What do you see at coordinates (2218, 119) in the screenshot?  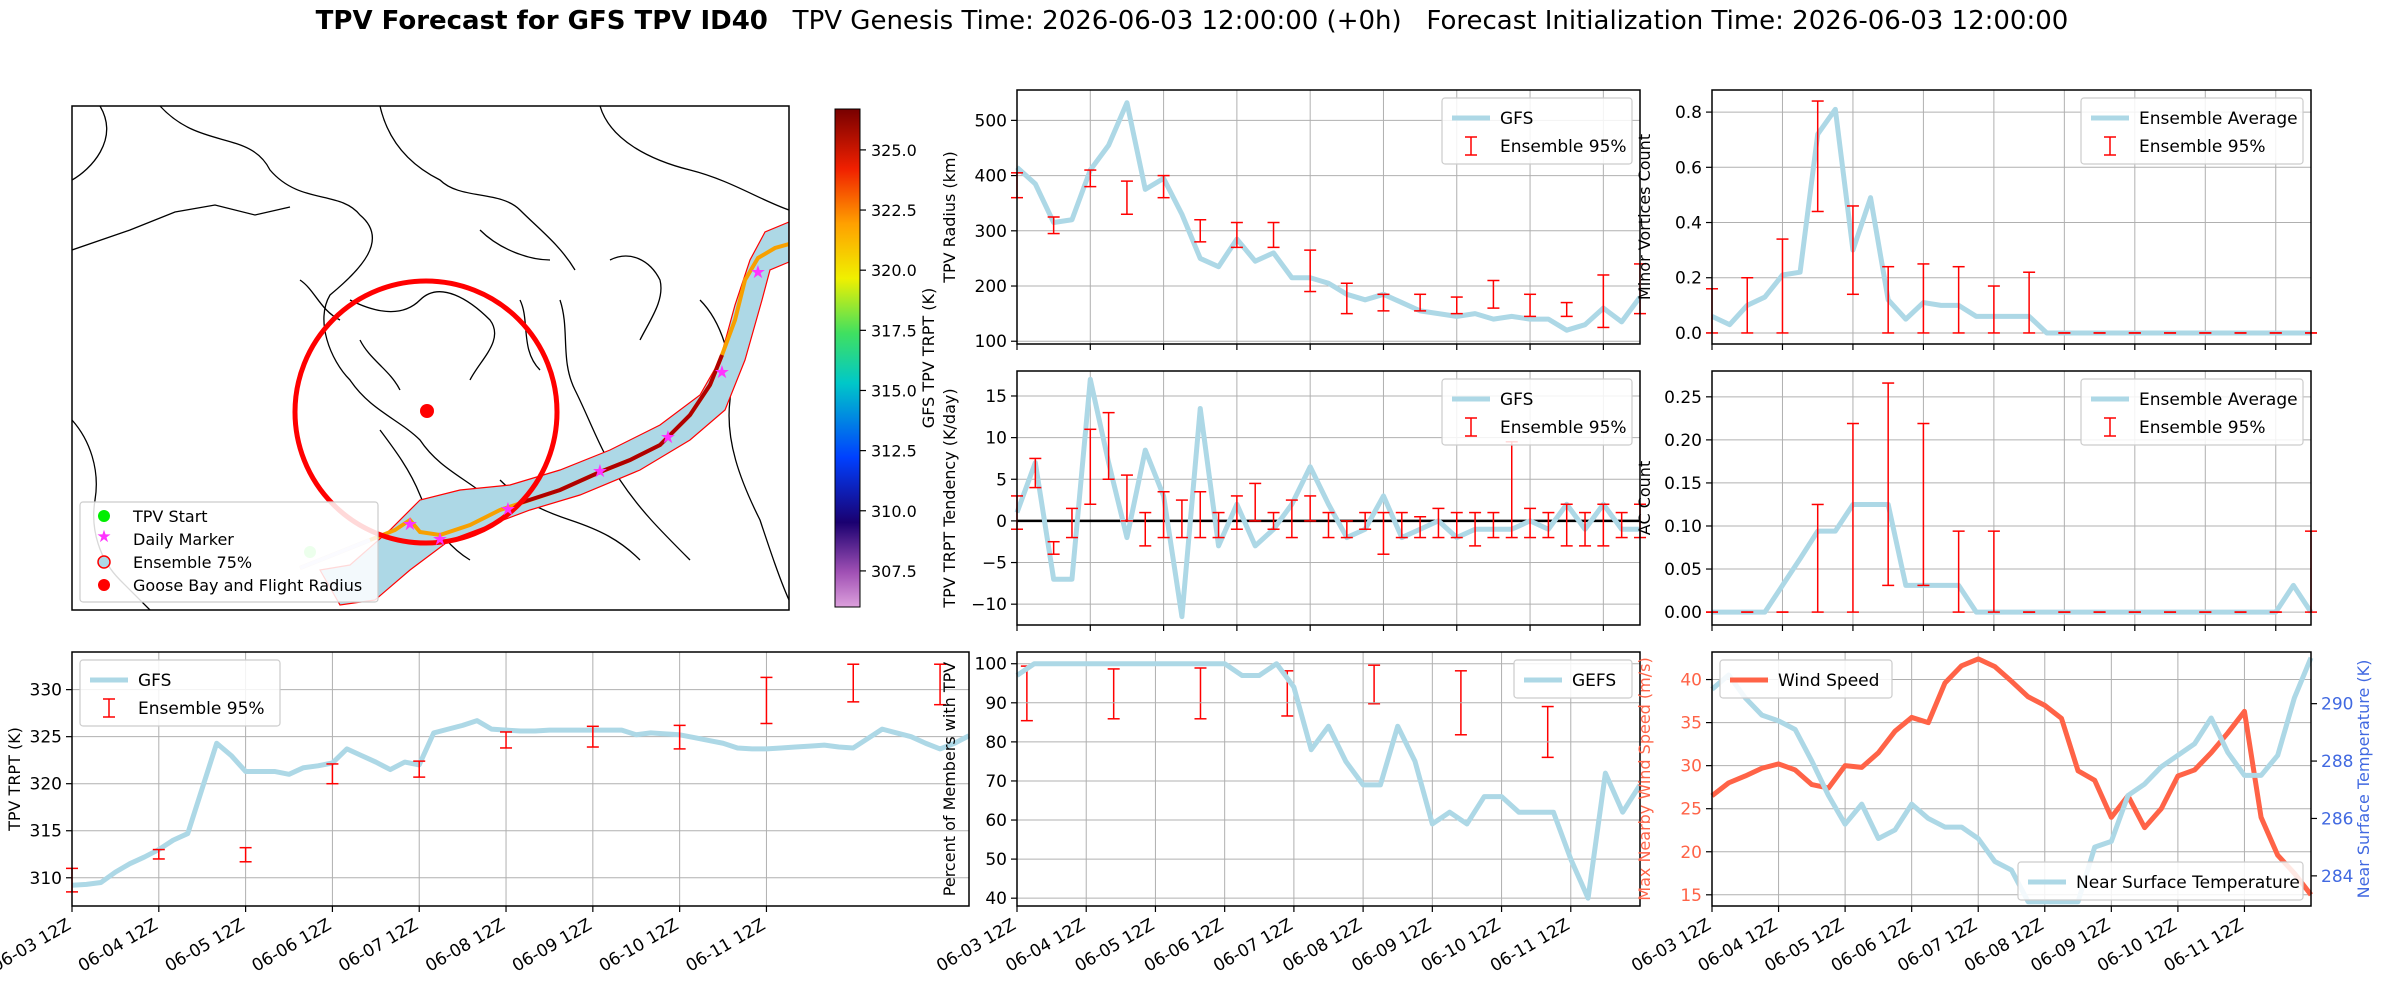 I see `legend-label: Ensemble Average` at bounding box center [2218, 119].